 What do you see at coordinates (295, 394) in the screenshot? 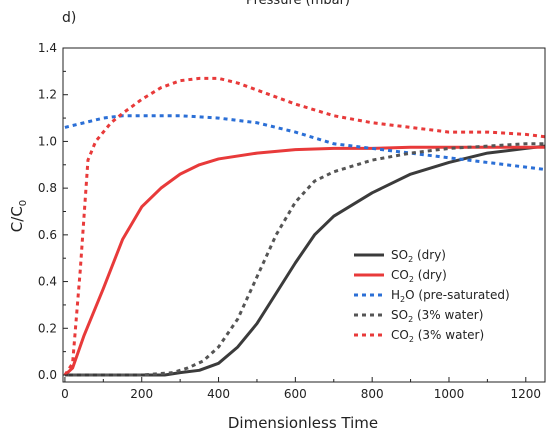
I see `x-tick-label: 600` at bounding box center [295, 394].